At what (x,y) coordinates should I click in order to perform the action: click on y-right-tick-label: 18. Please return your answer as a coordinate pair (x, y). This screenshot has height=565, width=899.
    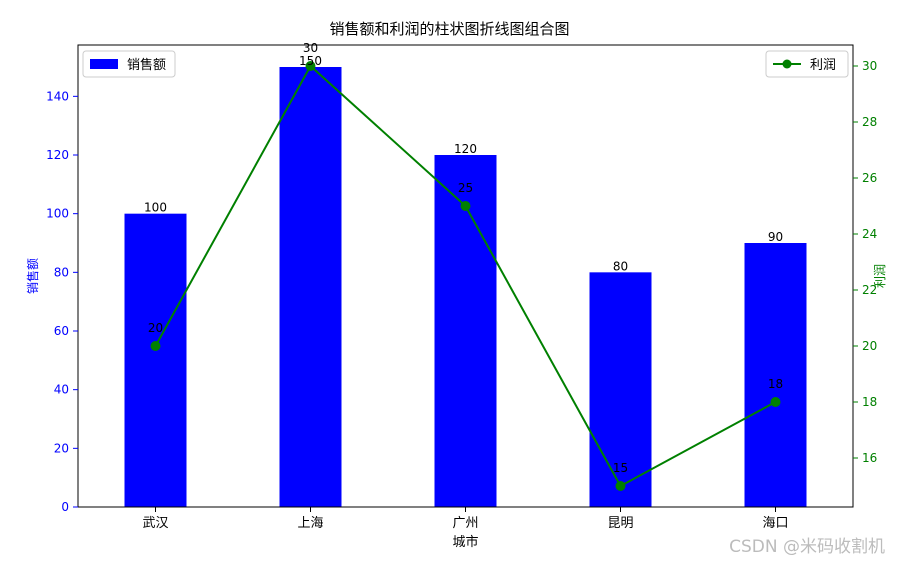
    Looking at the image, I should click on (869, 402).